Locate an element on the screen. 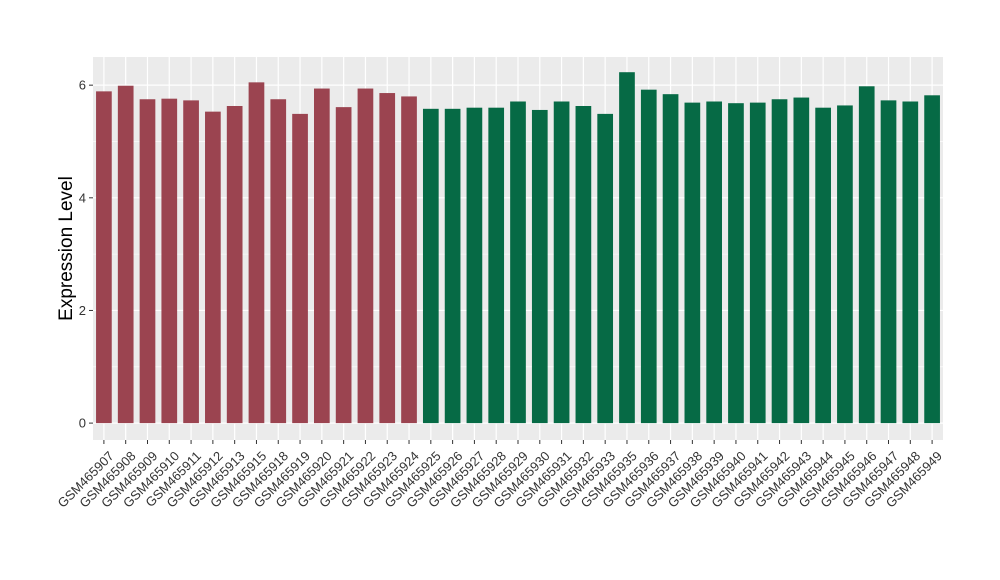  bar-GSM465949 is located at coordinates (932, 259).